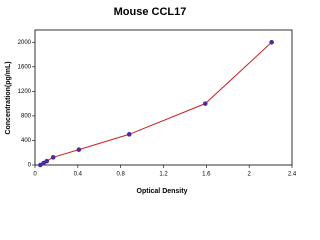  Describe the element at coordinates (120, 175) in the screenshot. I see `x-tick-label: 0.8` at that location.